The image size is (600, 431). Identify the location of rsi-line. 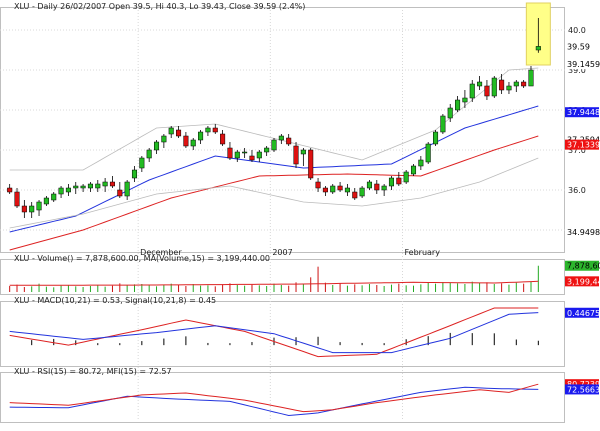
(274, 398).